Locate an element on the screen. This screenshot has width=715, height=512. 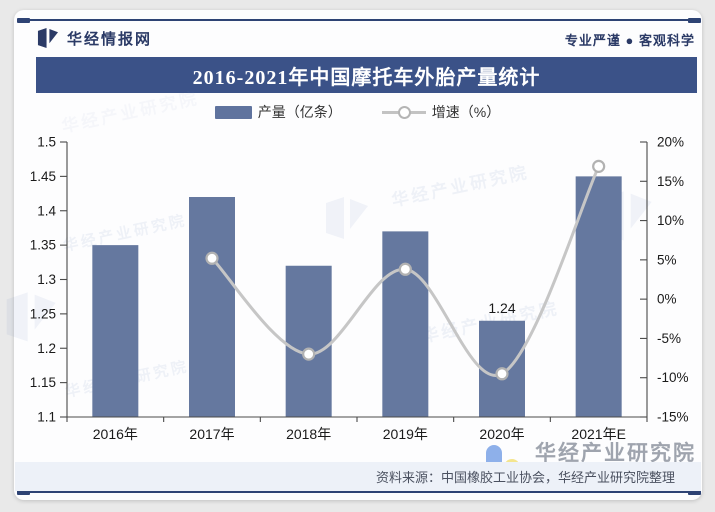
left-tick-label: 1.2 is located at coordinates (46, 348).